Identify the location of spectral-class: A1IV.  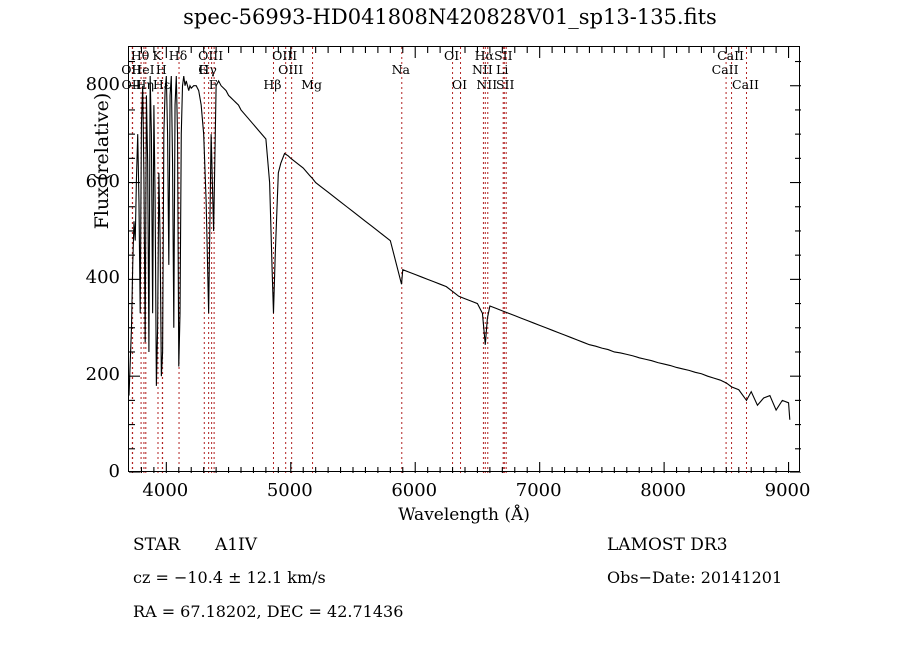
(236, 545).